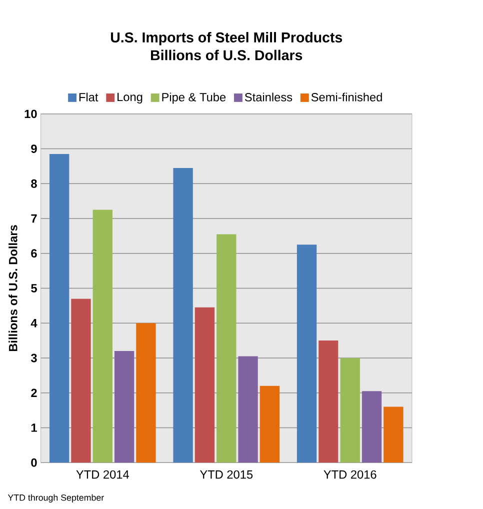 The width and height of the screenshot is (483, 509). What do you see at coordinates (346, 97) in the screenshot?
I see `legend-label: Semi-finished` at bounding box center [346, 97].